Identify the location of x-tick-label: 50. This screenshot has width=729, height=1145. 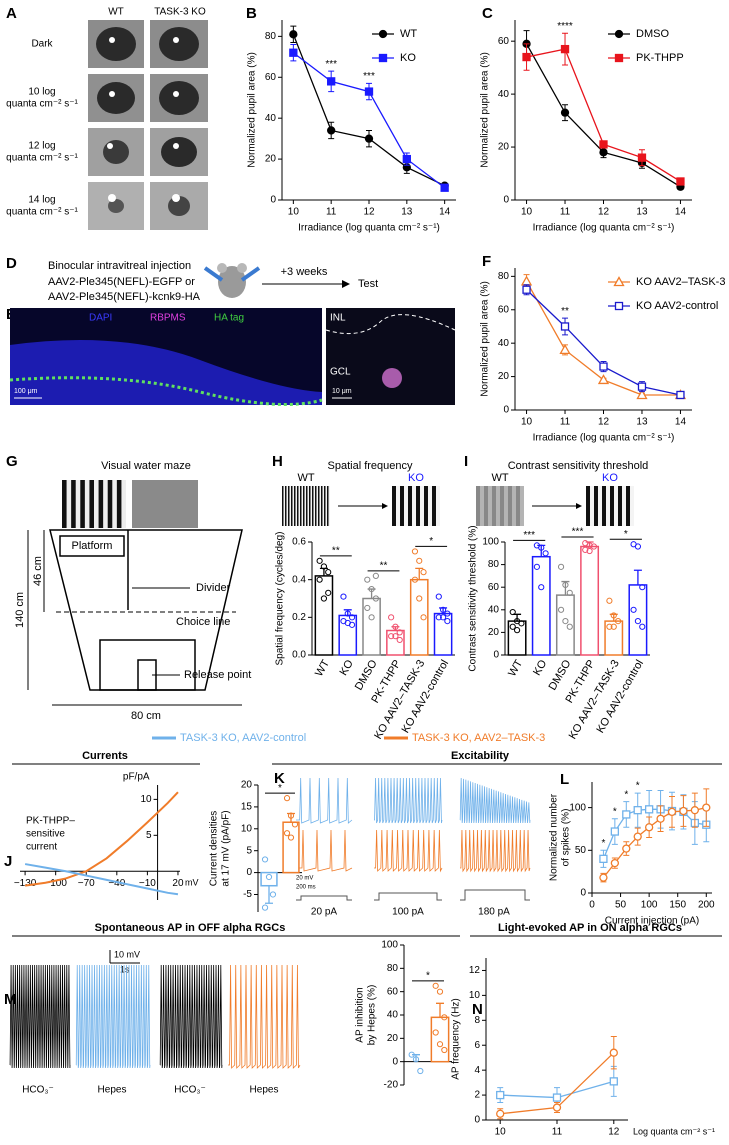
(621, 905).